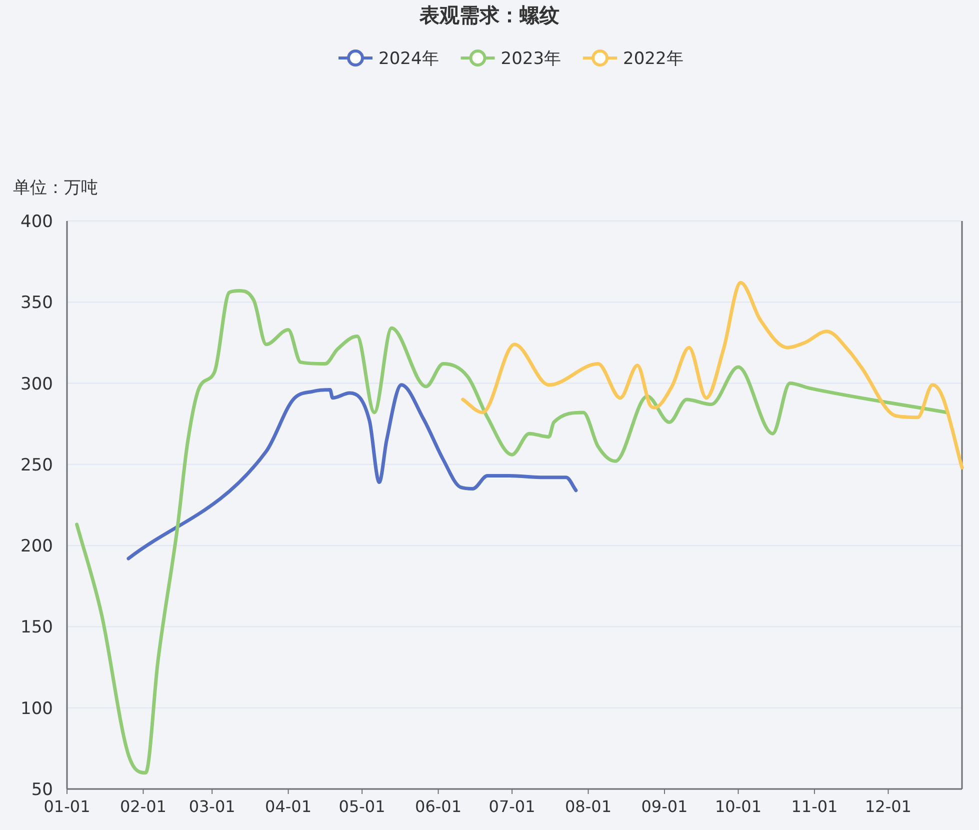 The height and width of the screenshot is (830, 979). What do you see at coordinates (42, 790) in the screenshot?
I see `y-tick-label: 50` at bounding box center [42, 790].